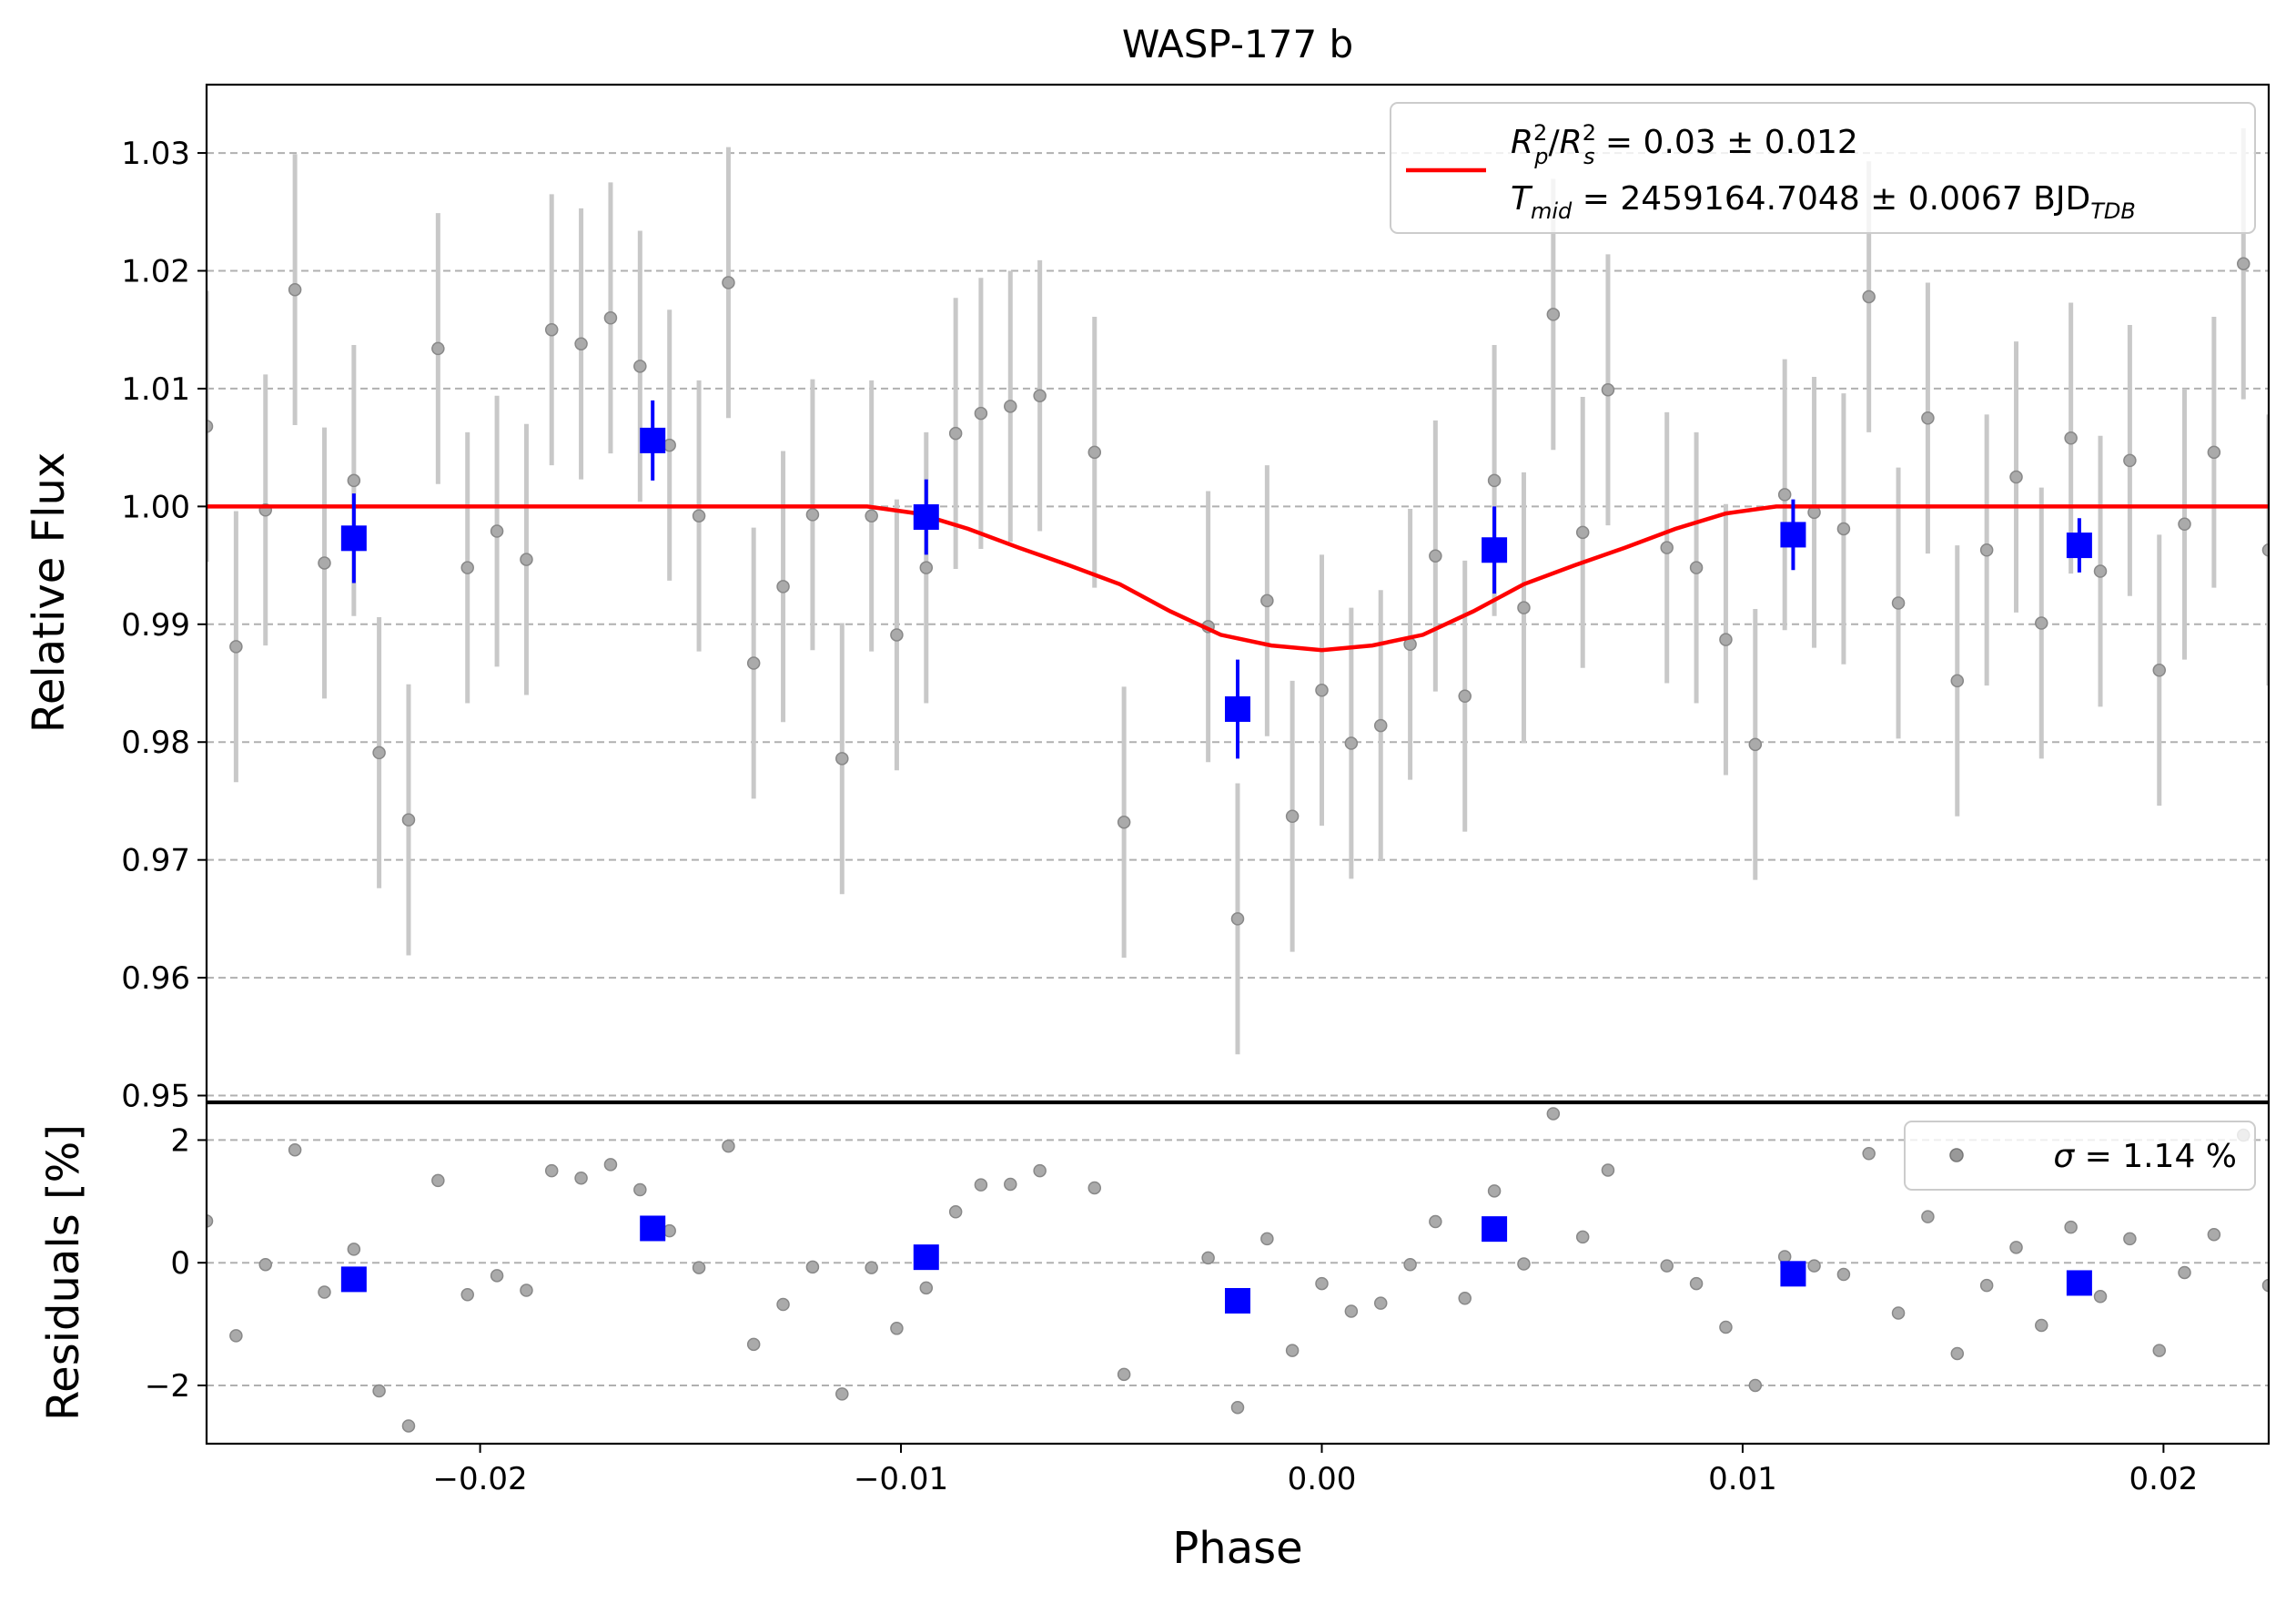  Describe the element at coordinates (1552, 211) in the screenshot. I see `legend-t-sub: mid` at that location.